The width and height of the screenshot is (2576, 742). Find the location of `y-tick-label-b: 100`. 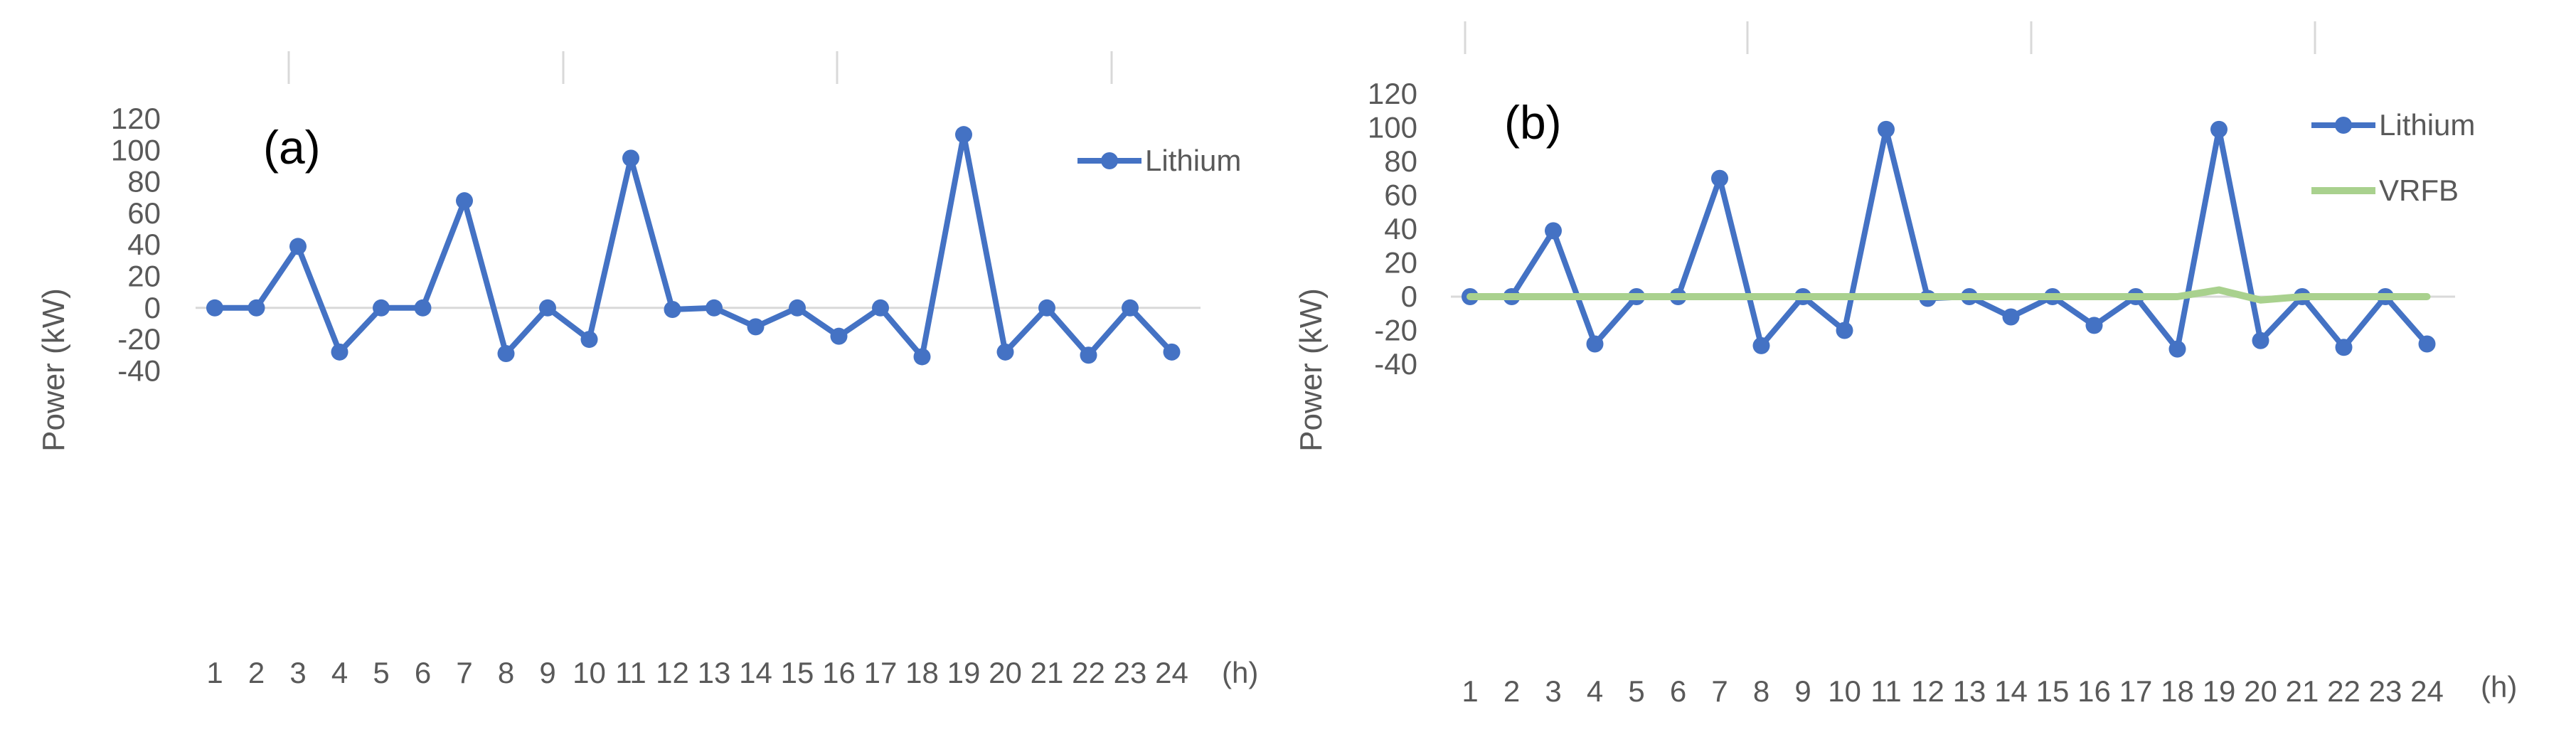

y-tick-label-b: 100 is located at coordinates (1392, 127).